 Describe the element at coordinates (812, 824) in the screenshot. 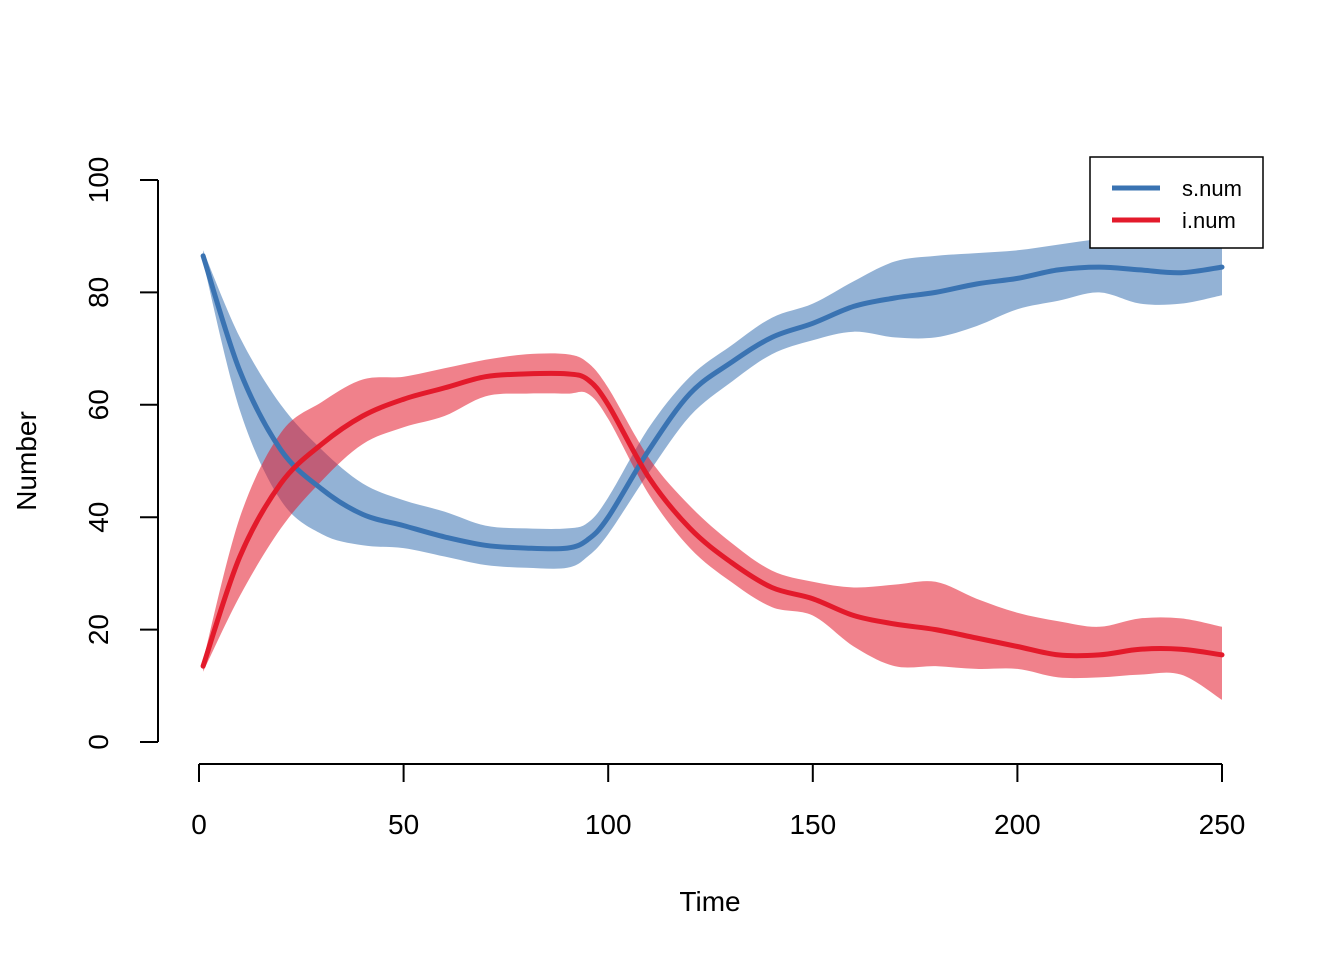

I see `x-tick-label: 150` at that location.